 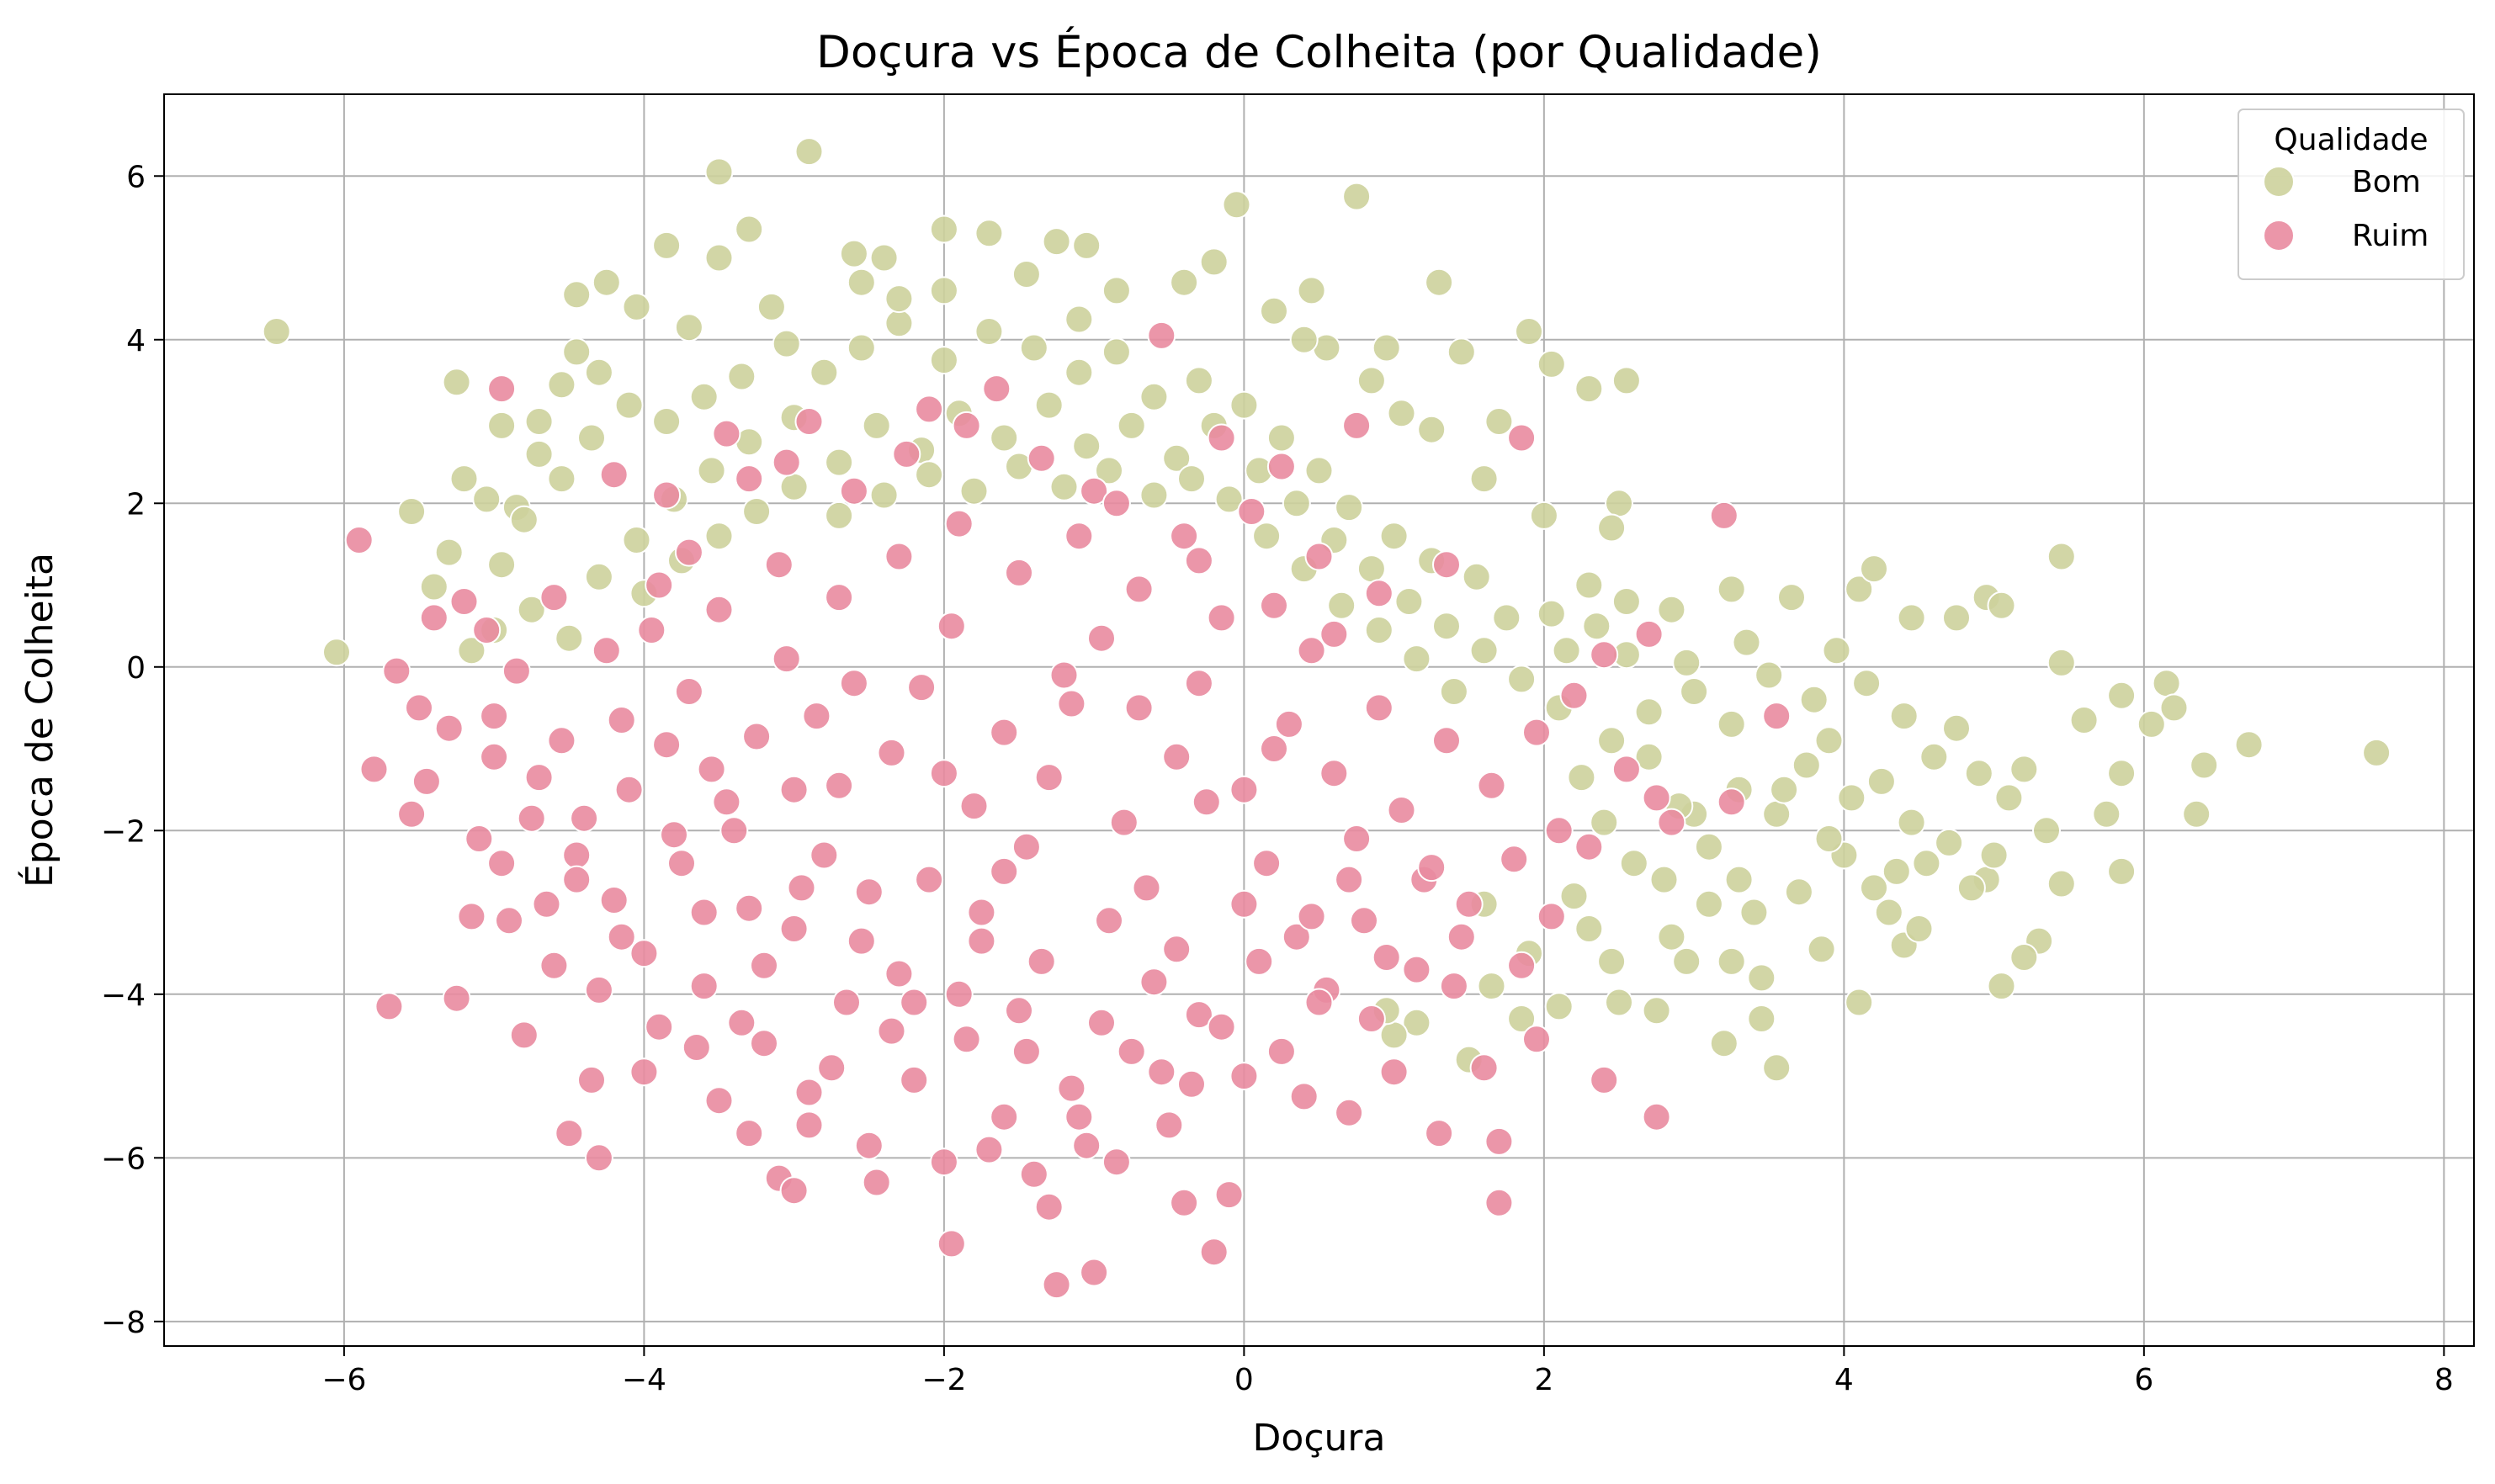 I want to click on x-tick-label: 8, so click(x=2444, y=1380).